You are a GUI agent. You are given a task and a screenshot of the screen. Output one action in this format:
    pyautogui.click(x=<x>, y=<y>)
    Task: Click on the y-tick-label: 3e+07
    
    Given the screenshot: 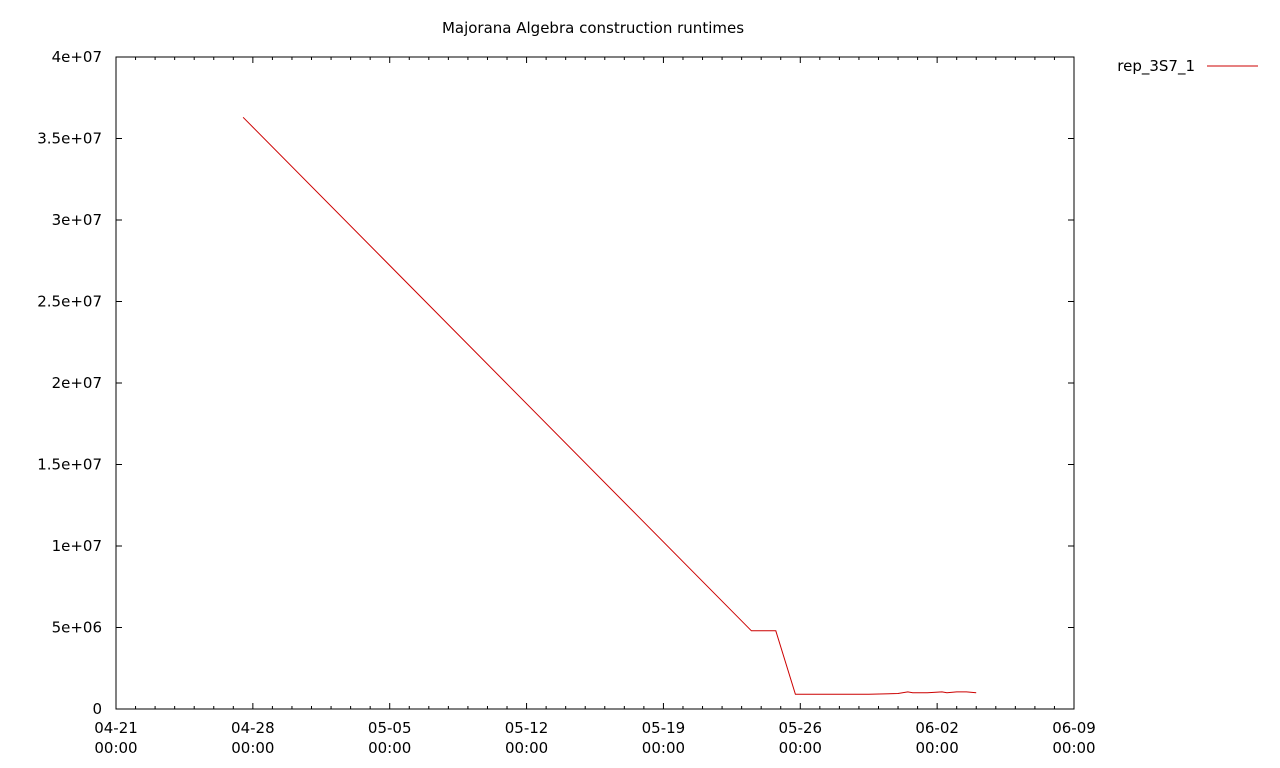 What is the action you would take?
    pyautogui.click(x=77, y=220)
    